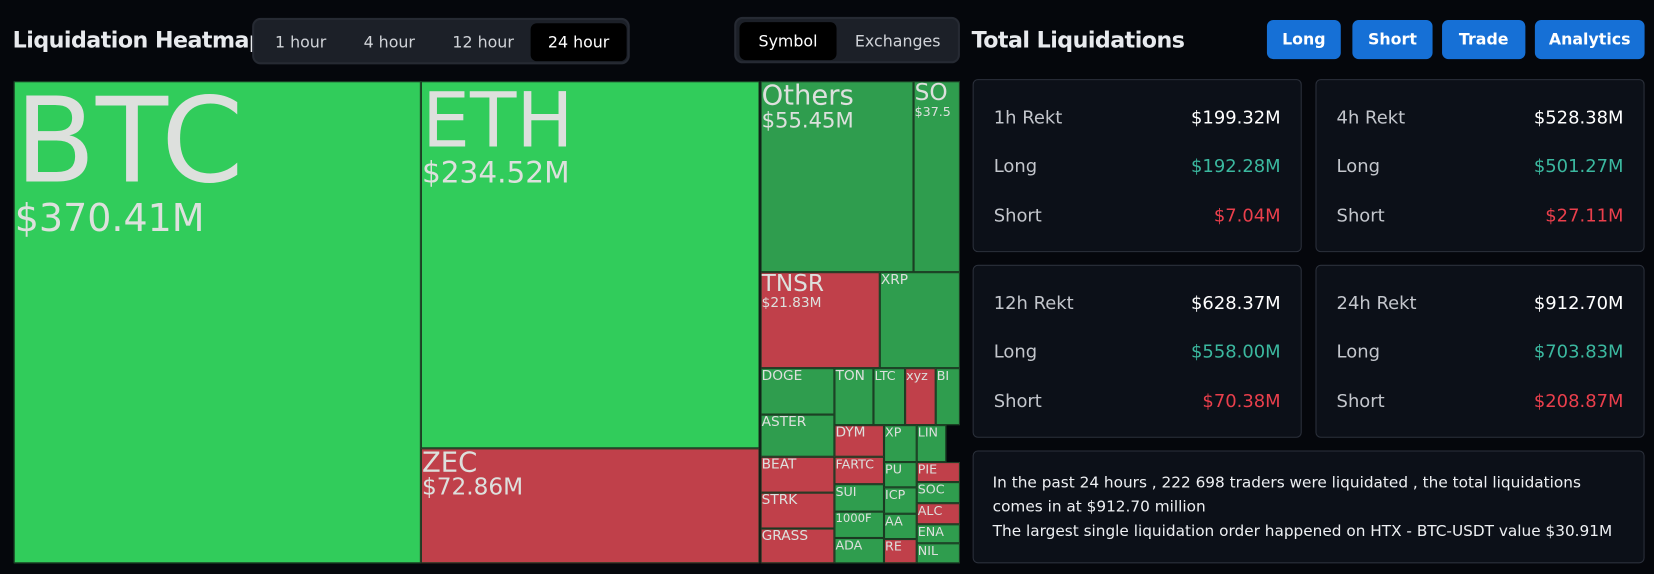 This screenshot has height=574, width=1654. I want to click on card-row: Short $7.04M, so click(1137, 218).